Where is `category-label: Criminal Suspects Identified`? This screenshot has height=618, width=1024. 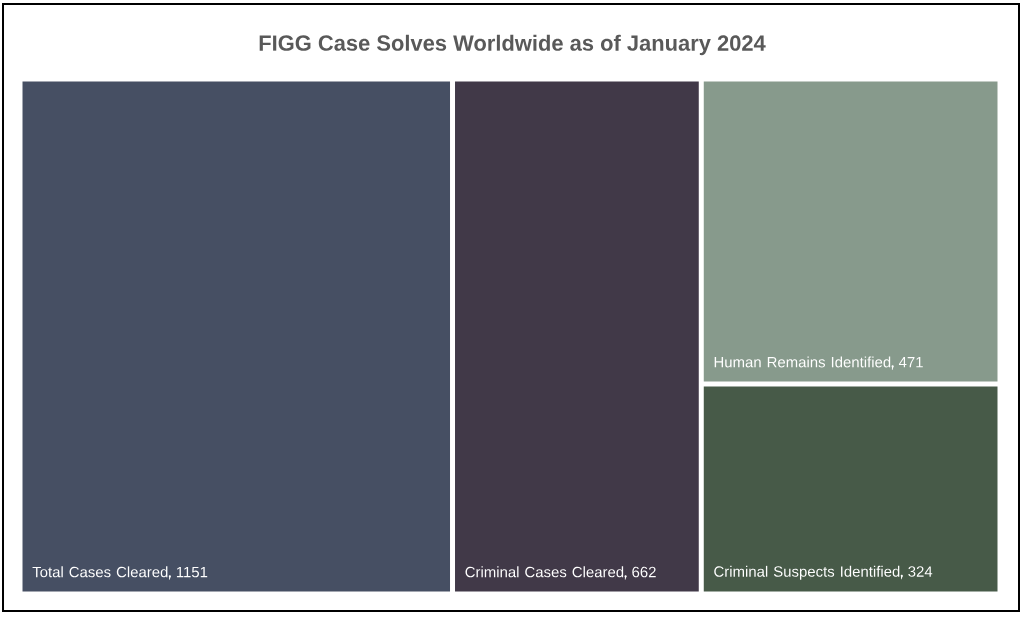 category-label: Criminal Suspects Identified is located at coordinates (807, 572).